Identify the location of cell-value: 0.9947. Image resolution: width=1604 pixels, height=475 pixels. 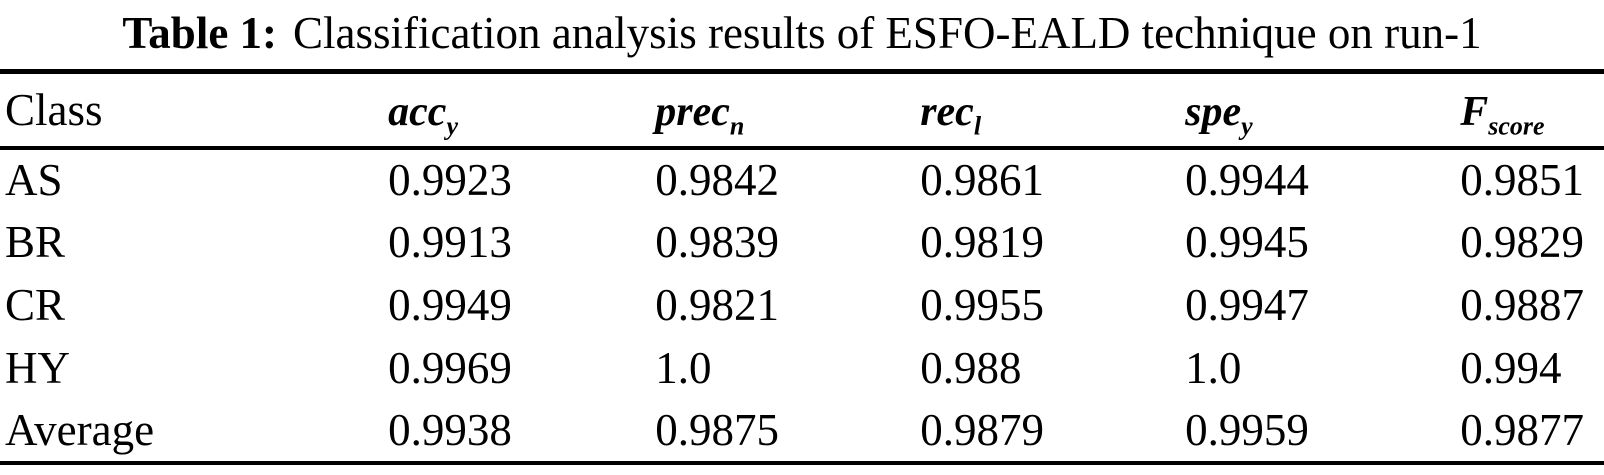
(1247, 305).